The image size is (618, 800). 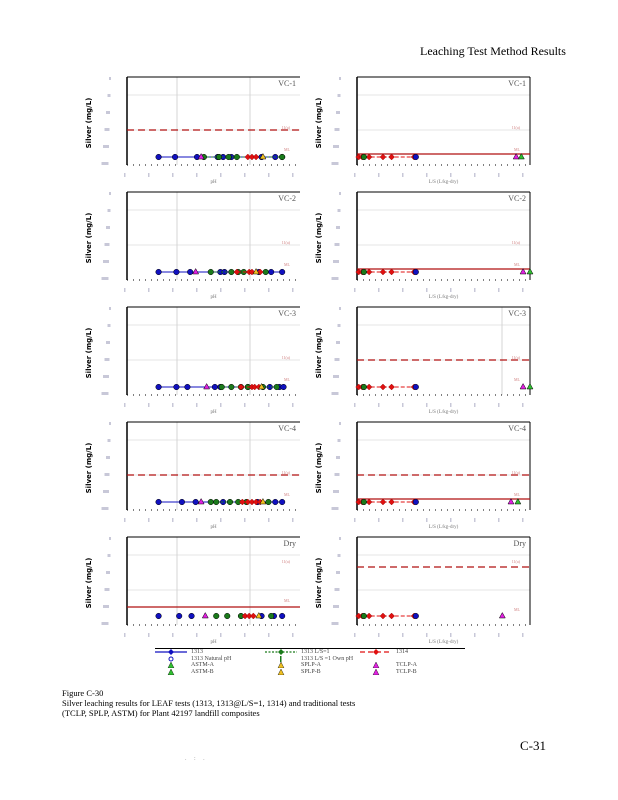 I want to click on panel-title: VC-1, so click(x=517, y=83).